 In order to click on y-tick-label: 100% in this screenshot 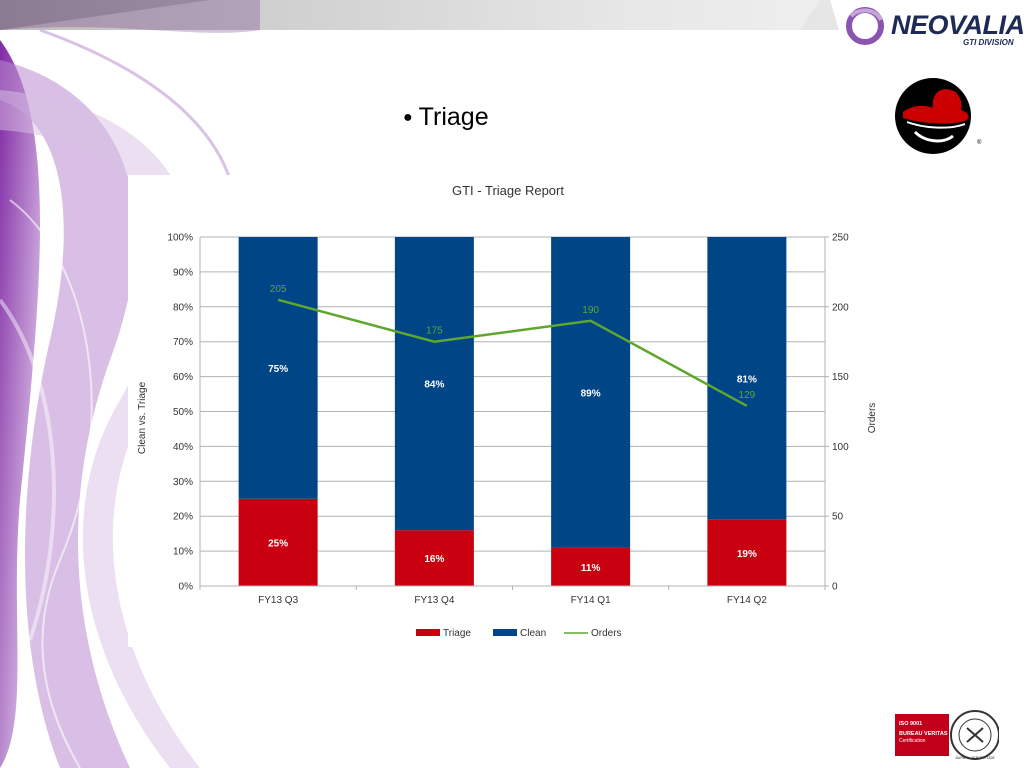, I will do `click(180, 238)`.